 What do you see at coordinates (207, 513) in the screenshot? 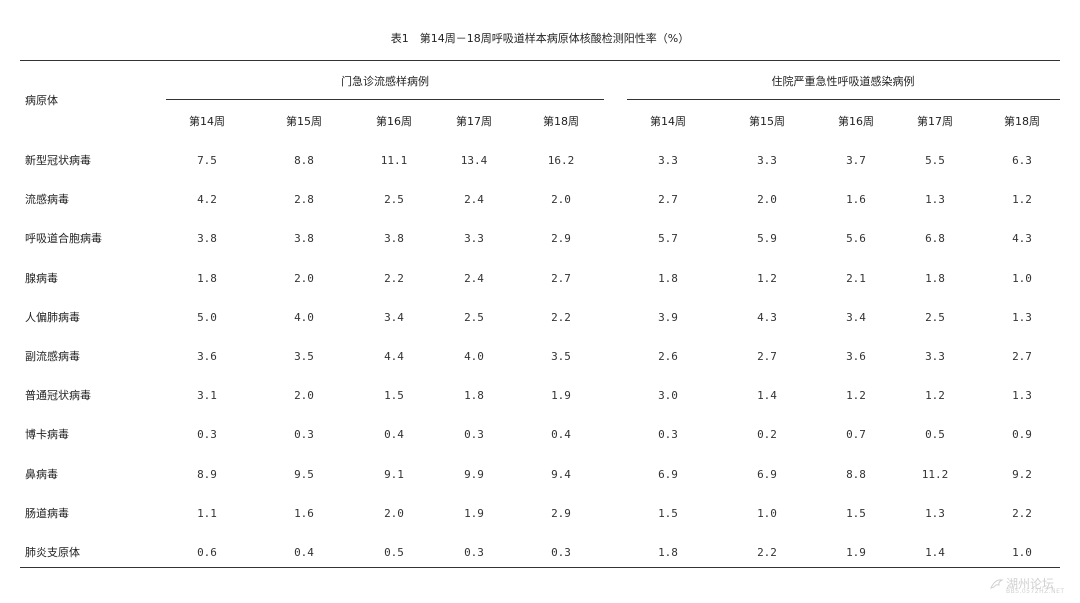
I see `outpatient-value-cell: 1.1` at bounding box center [207, 513].